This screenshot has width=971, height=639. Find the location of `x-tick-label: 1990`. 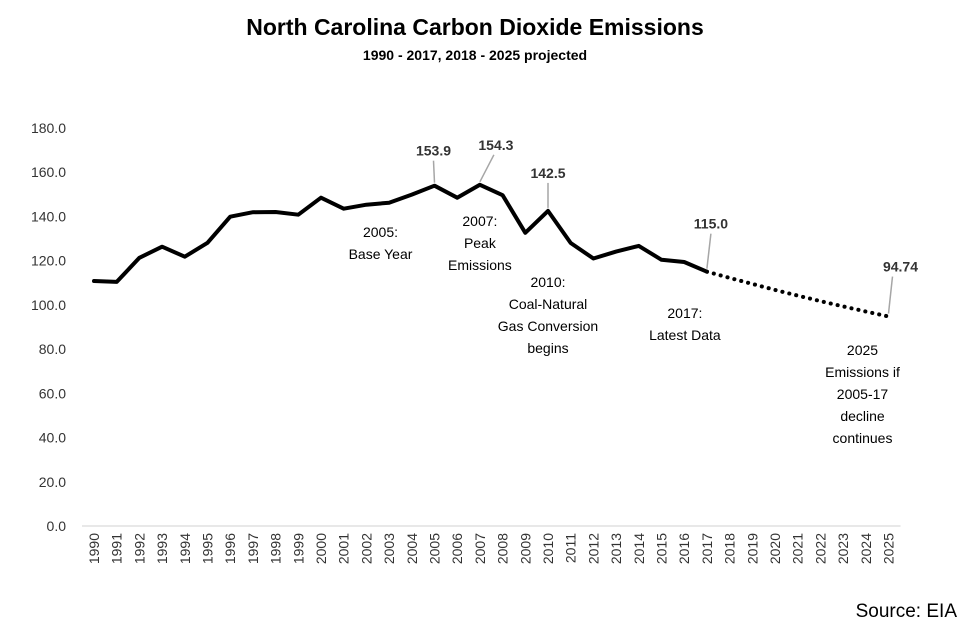

x-tick-label: 1990 is located at coordinates (94, 548).